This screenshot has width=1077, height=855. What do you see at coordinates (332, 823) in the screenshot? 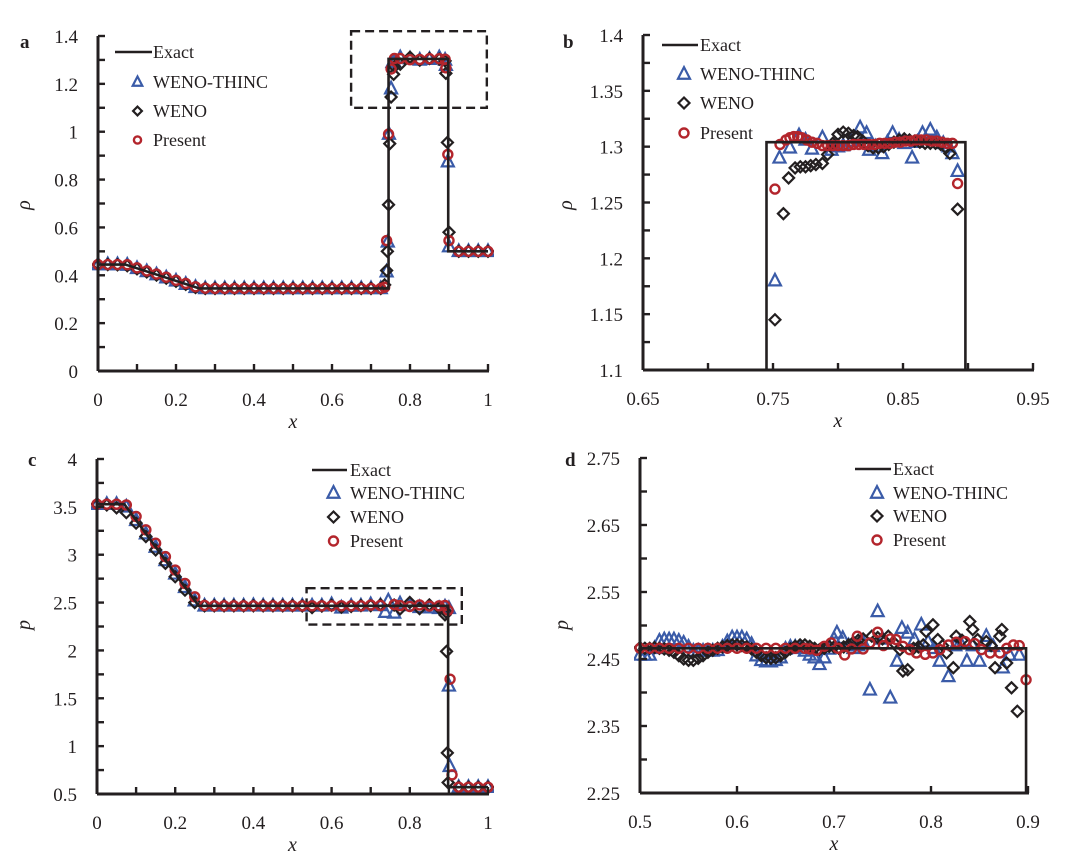
I see `x-tick-label: 0.6` at bounding box center [332, 823].